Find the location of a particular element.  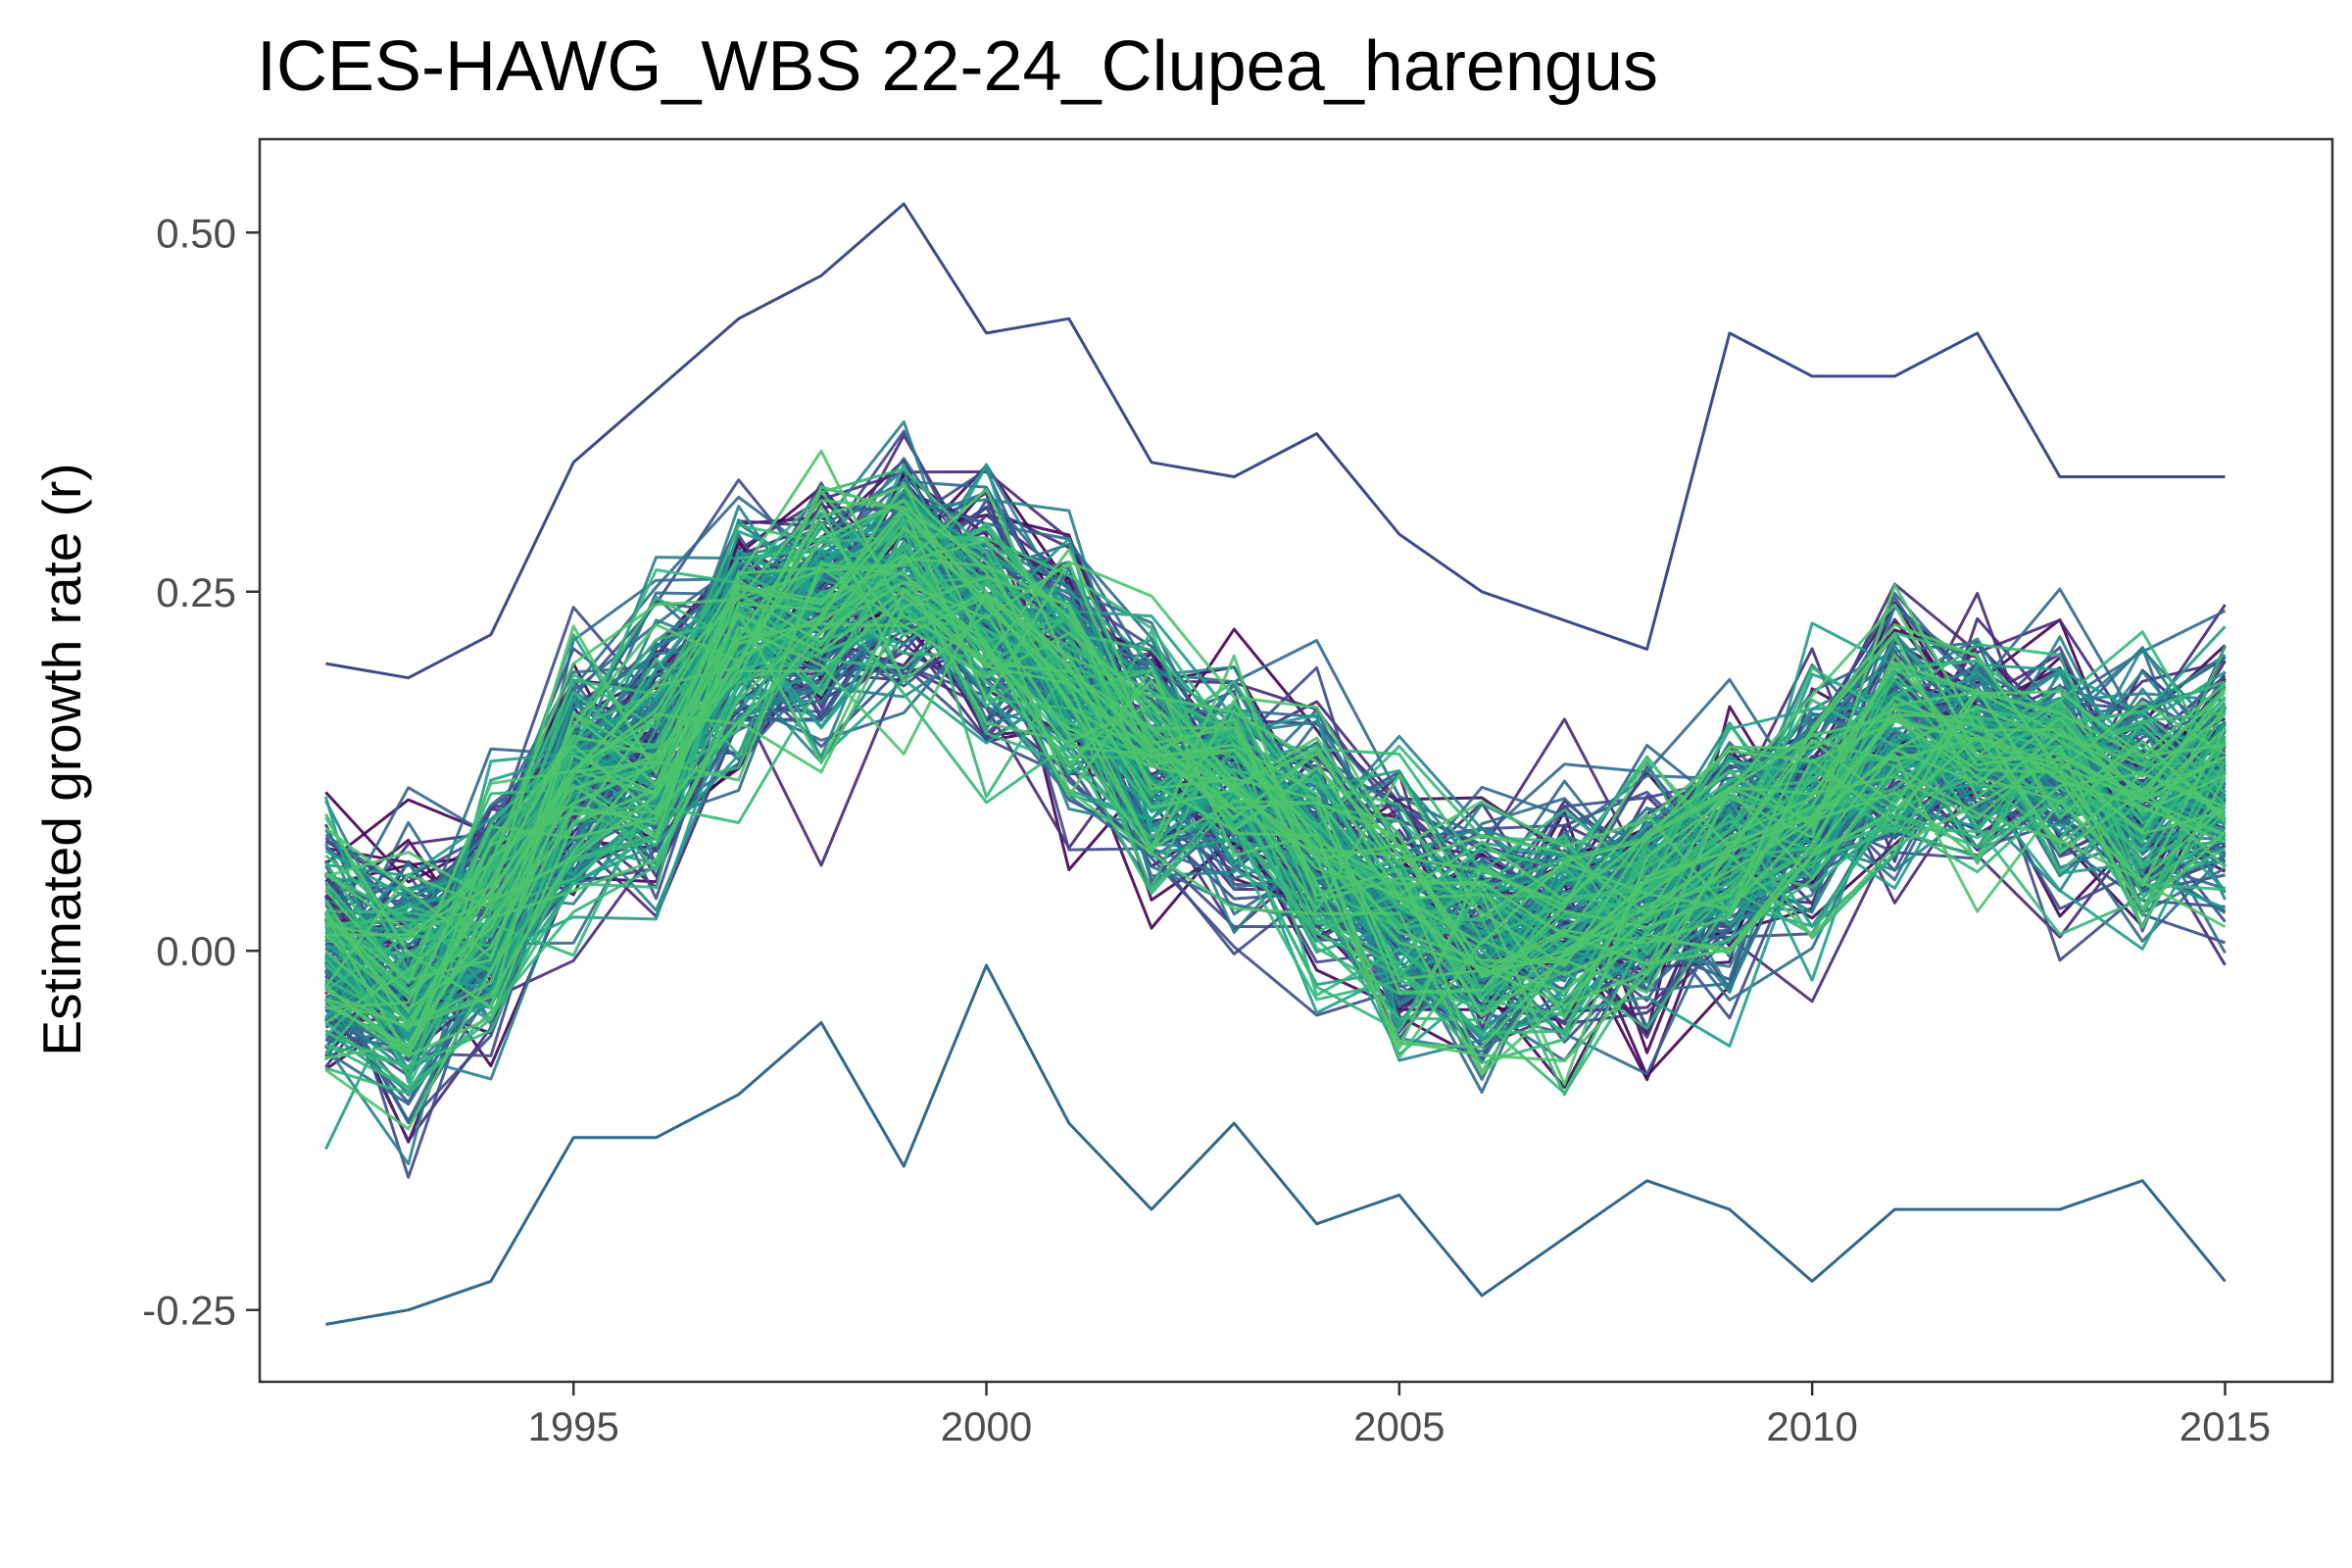

x-tick-label: 2005 is located at coordinates (1399, 1426).